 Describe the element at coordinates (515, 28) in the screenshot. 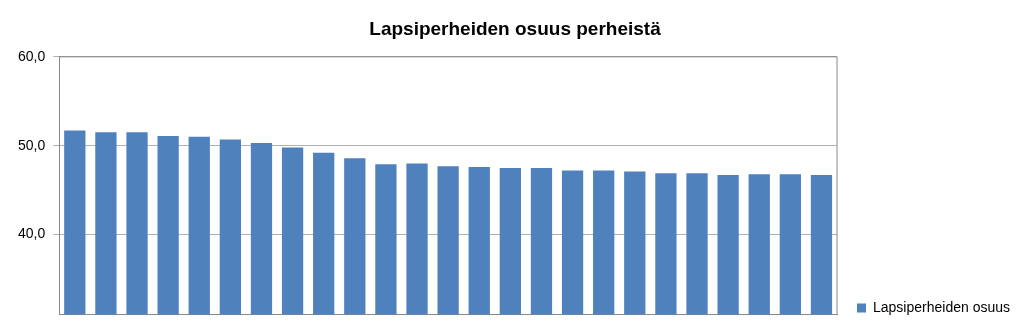

I see `chart-title: Lapsiperheiden osuus perheistä` at that location.